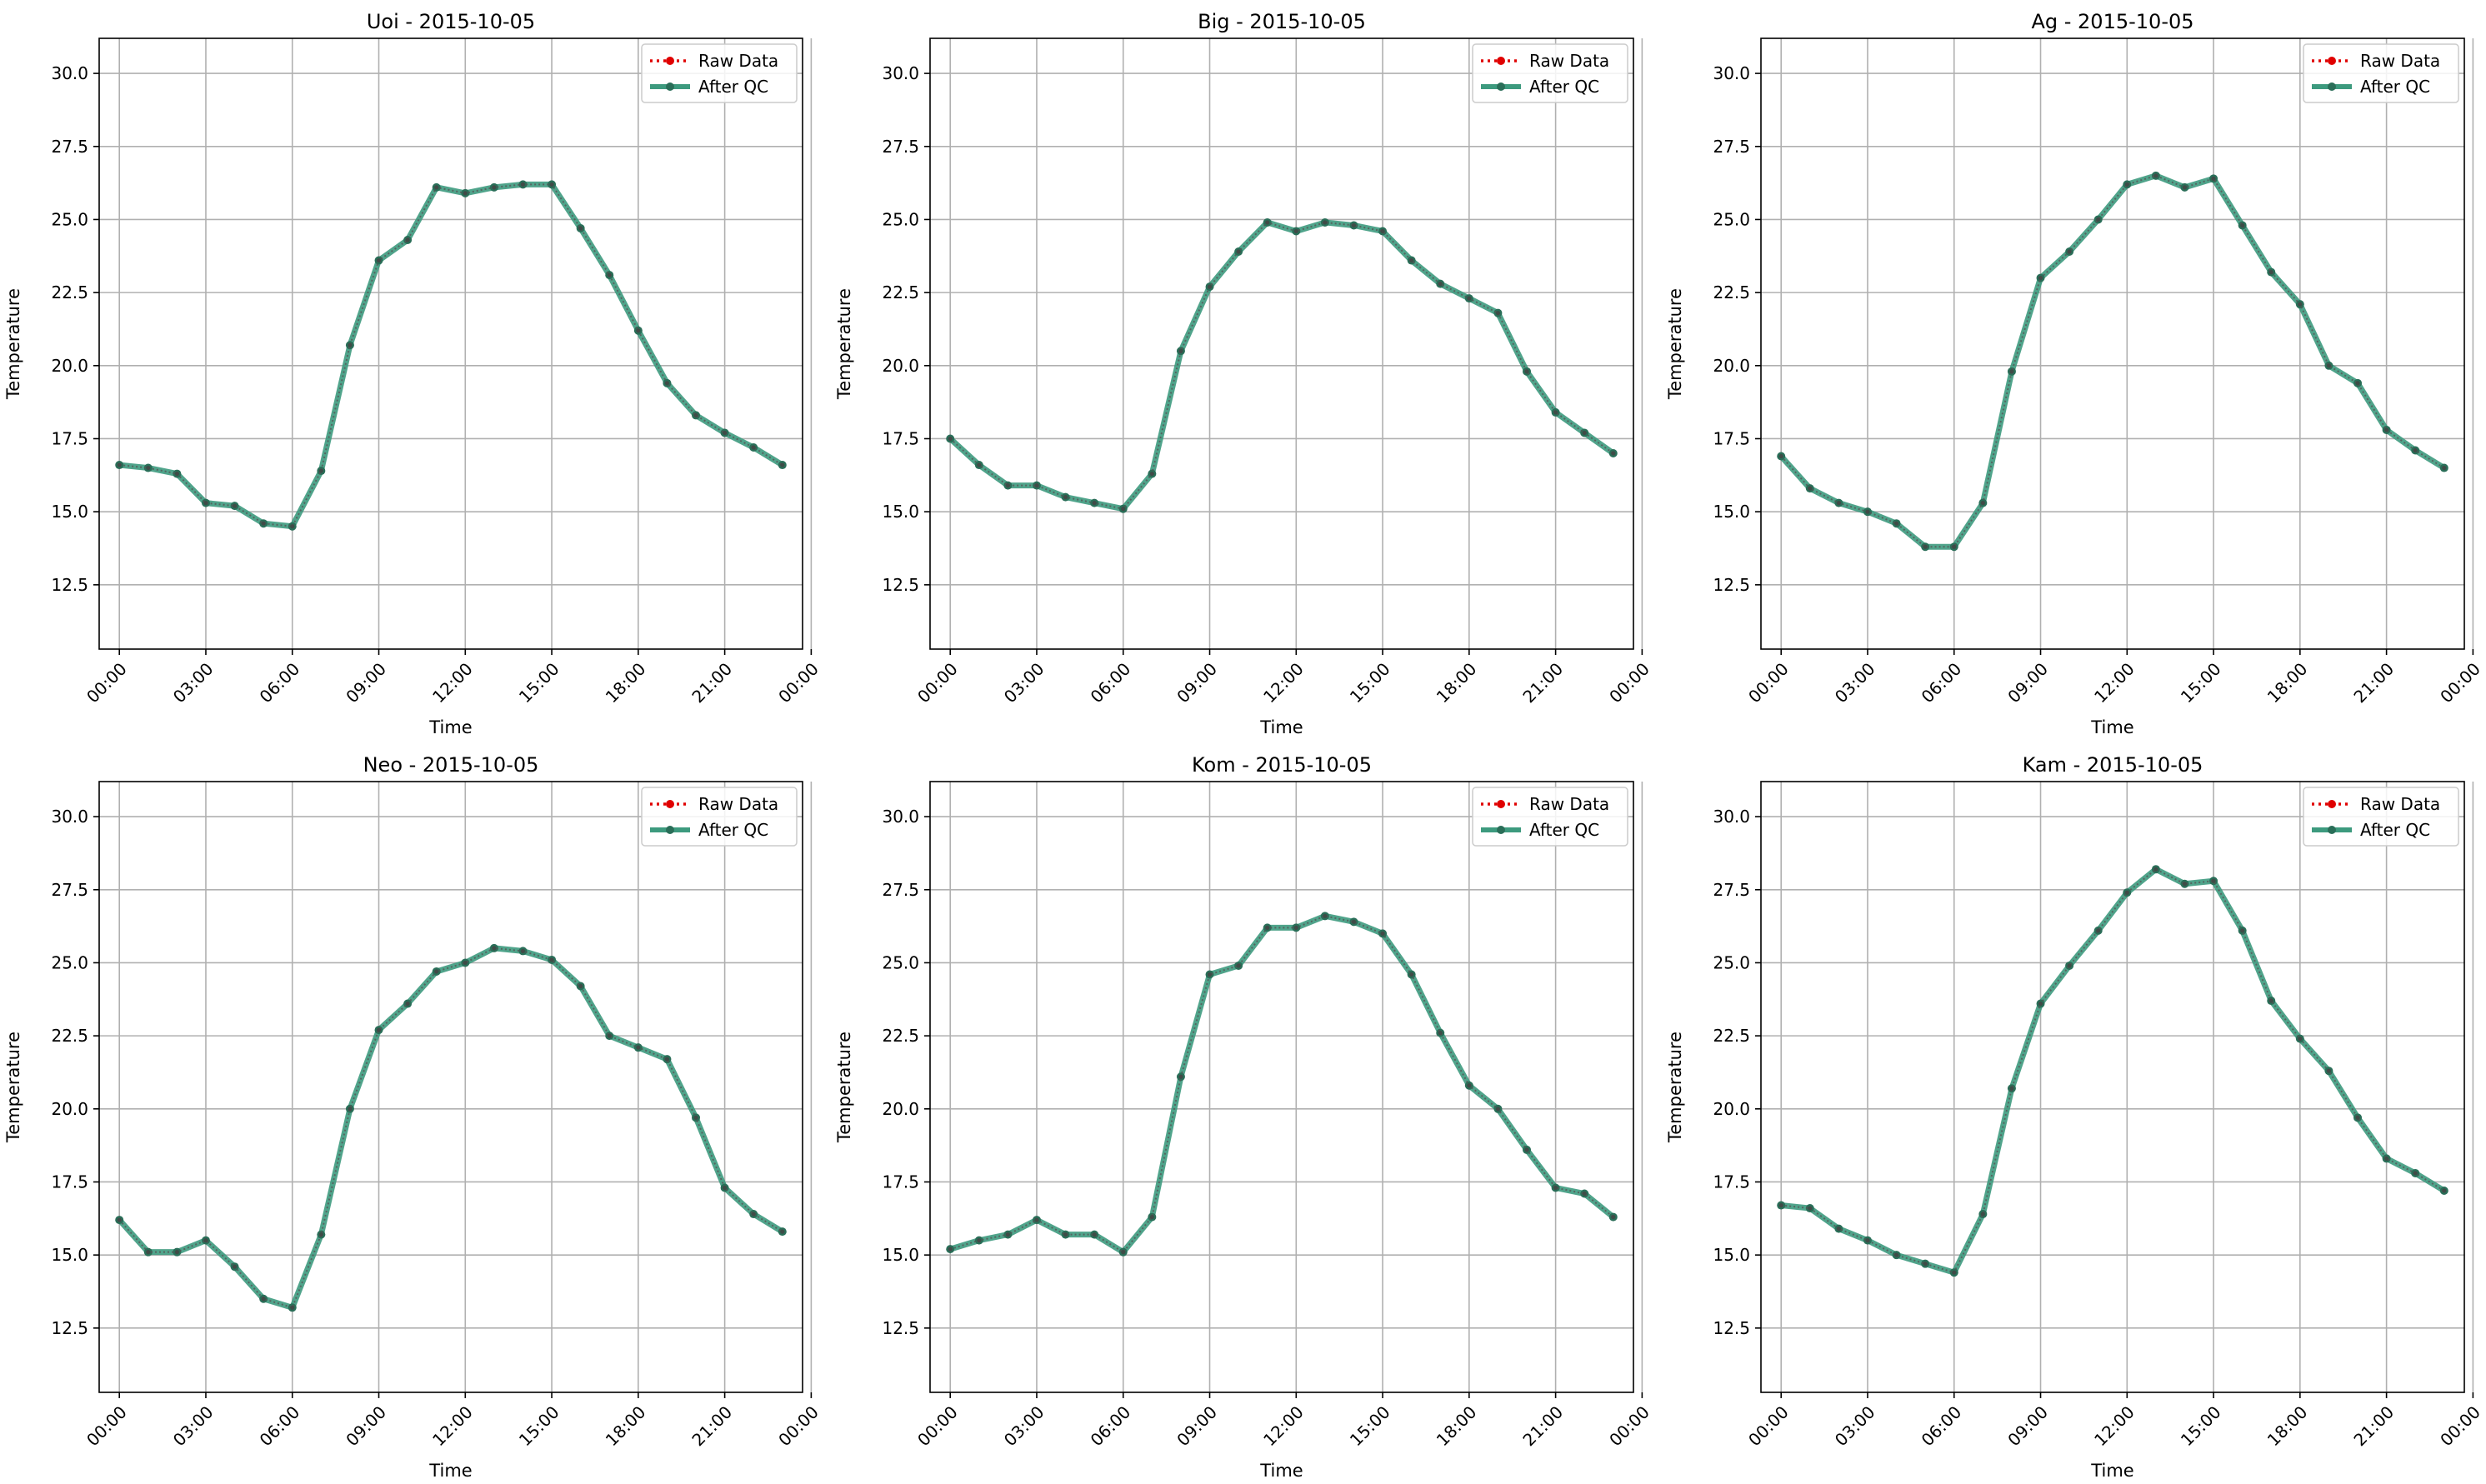 This screenshot has height=1484, width=2486. Describe the element at coordinates (2381, 73) in the screenshot. I see `legend: Raw Data After QC` at that location.